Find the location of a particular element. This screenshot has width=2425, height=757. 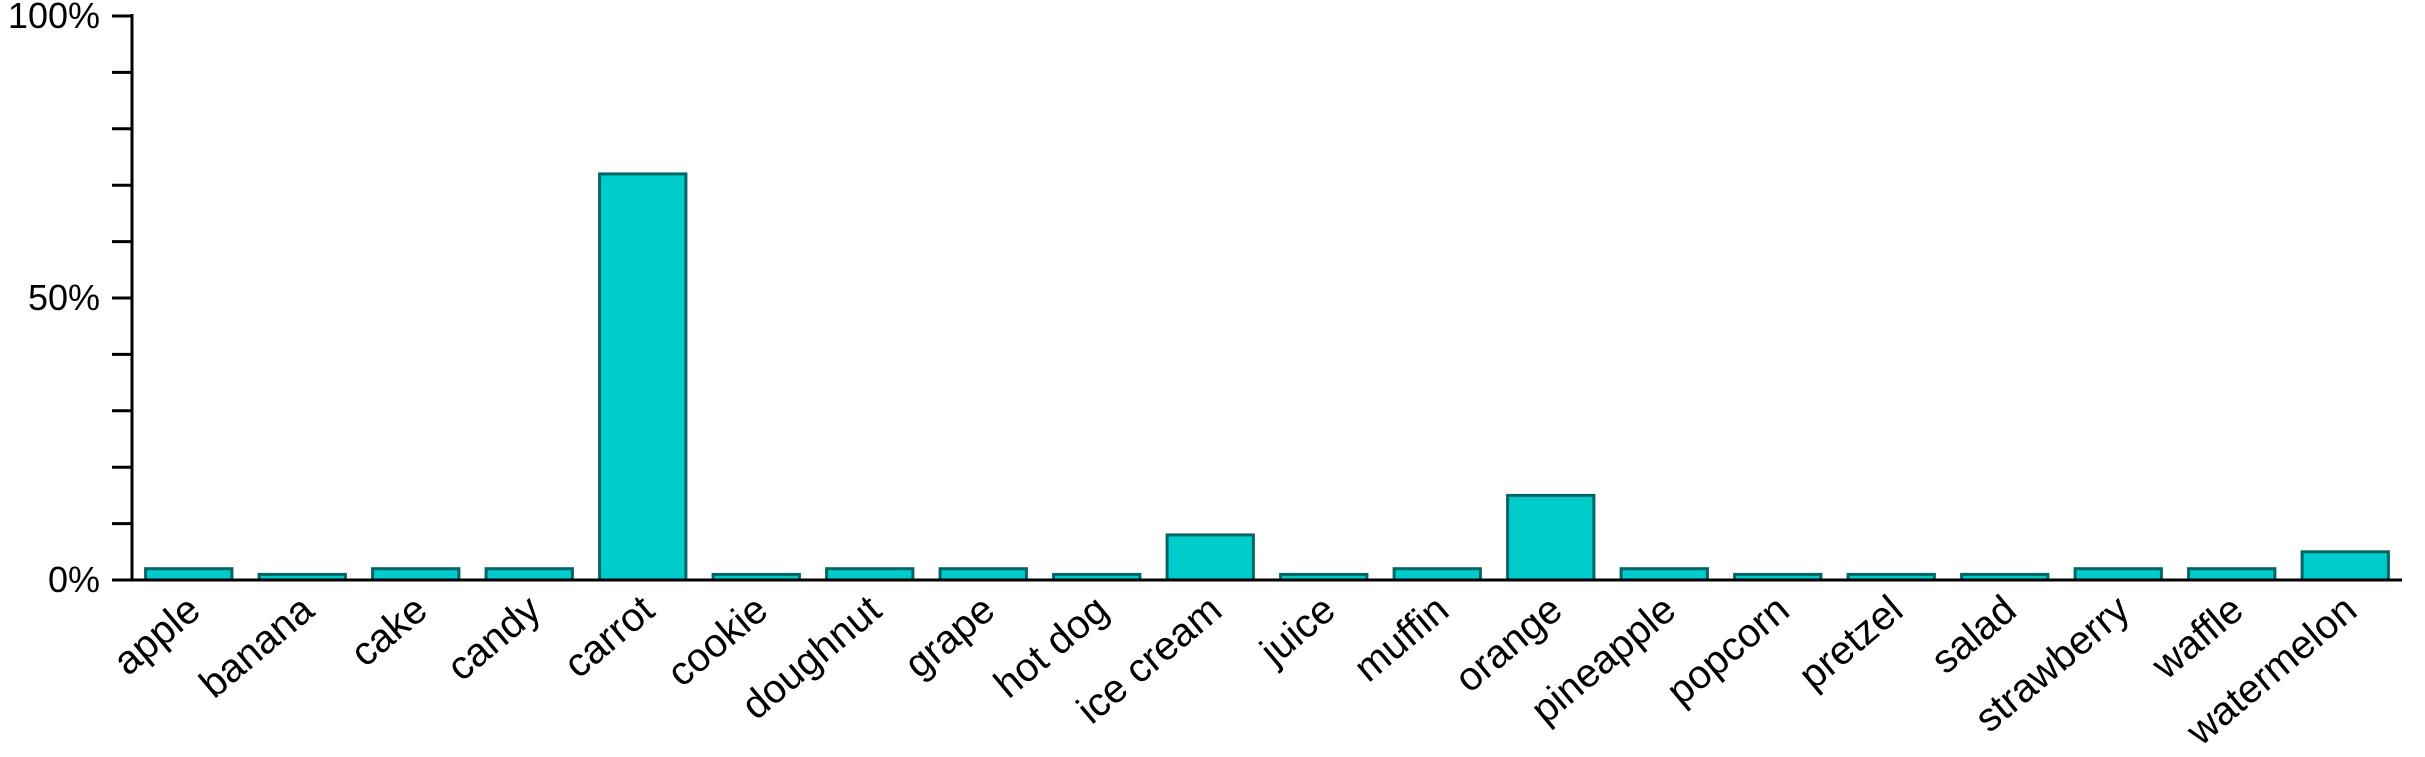

y-axis: 100% 50% 0% is located at coordinates (71, 300).